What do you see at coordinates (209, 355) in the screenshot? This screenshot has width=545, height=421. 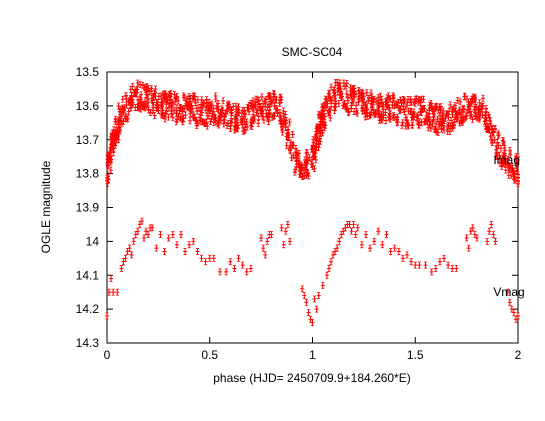 I see `x-tick-label: 0.5` at bounding box center [209, 355].